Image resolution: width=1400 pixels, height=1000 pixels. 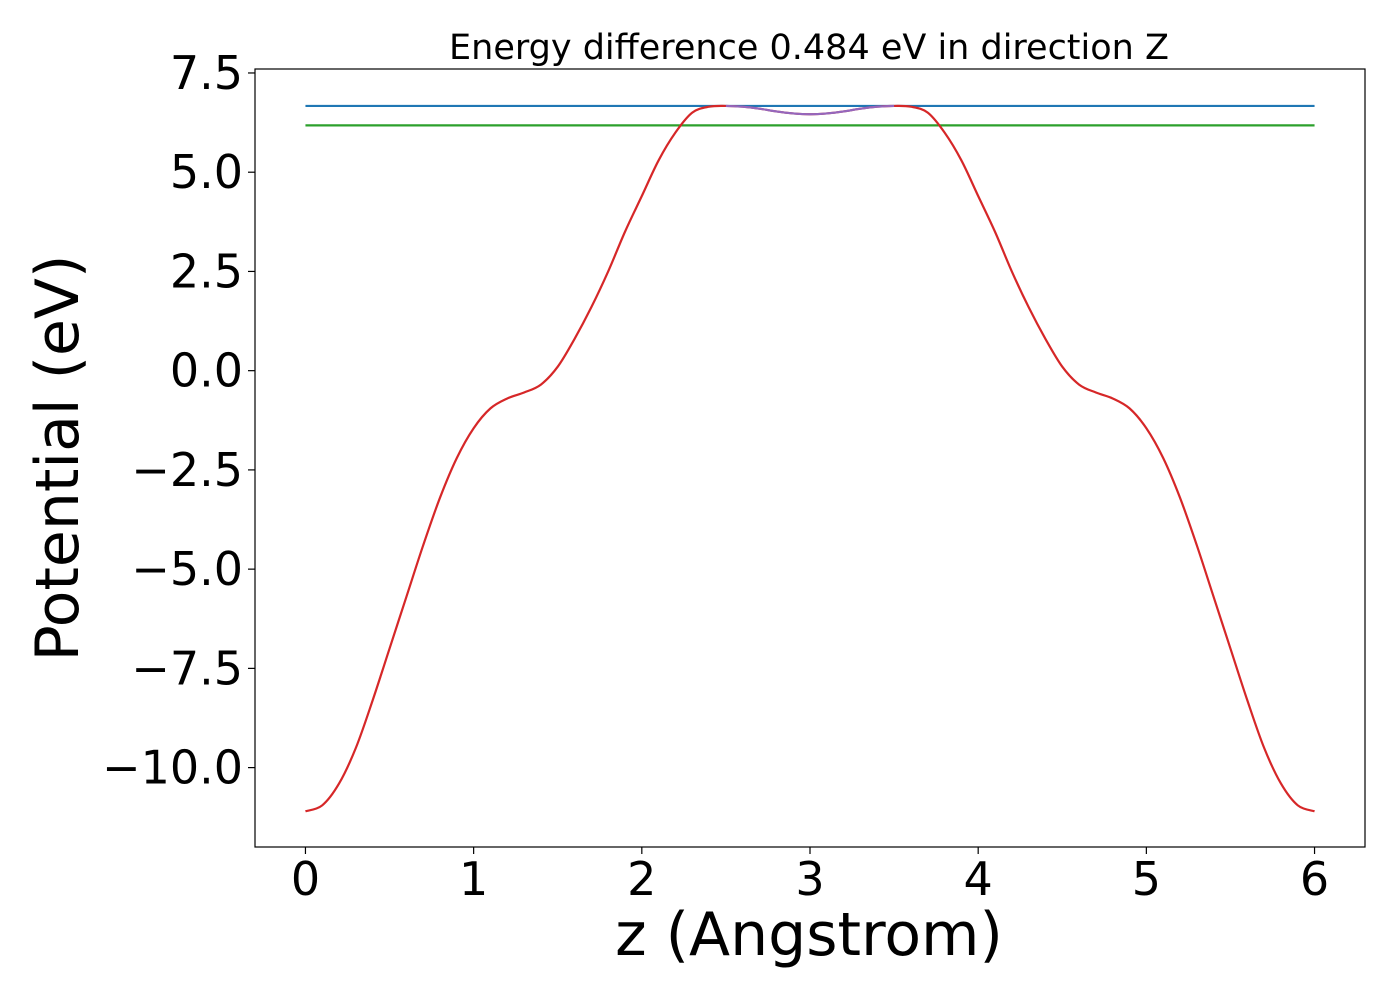 What do you see at coordinates (206, 172) in the screenshot?
I see `y-tick-label: 5.0` at bounding box center [206, 172].